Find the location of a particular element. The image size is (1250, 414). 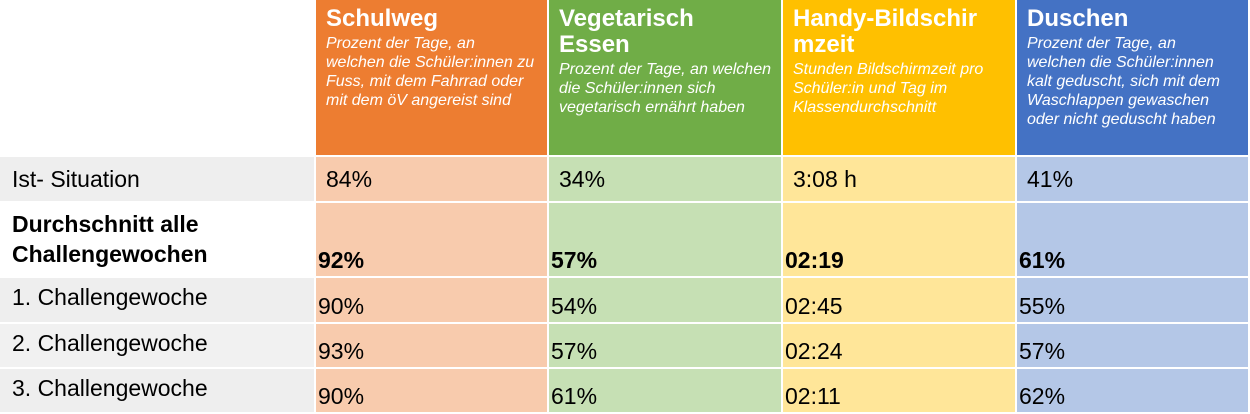

table-cell: 41% is located at coordinates (1133, 180).